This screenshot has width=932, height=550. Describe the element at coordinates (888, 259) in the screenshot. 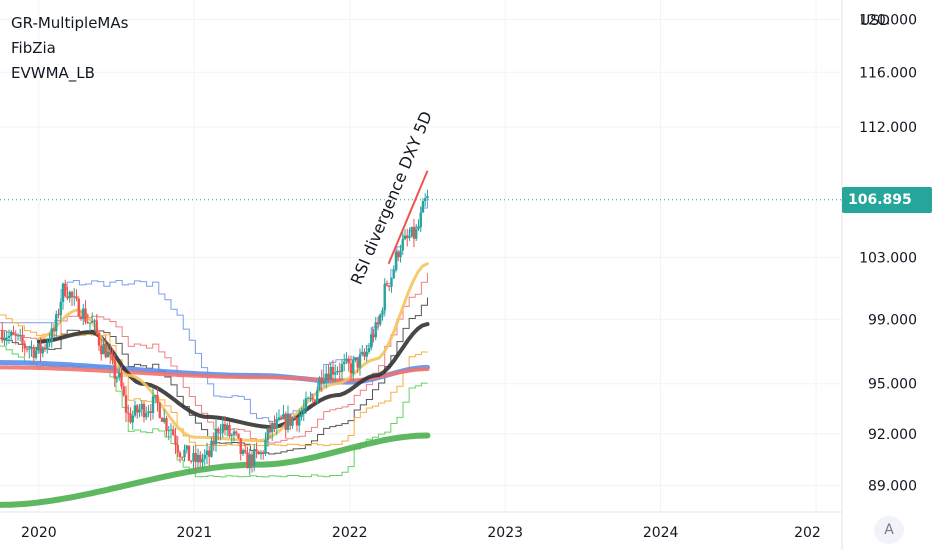

I see `price-tick-label: 103.000` at that location.